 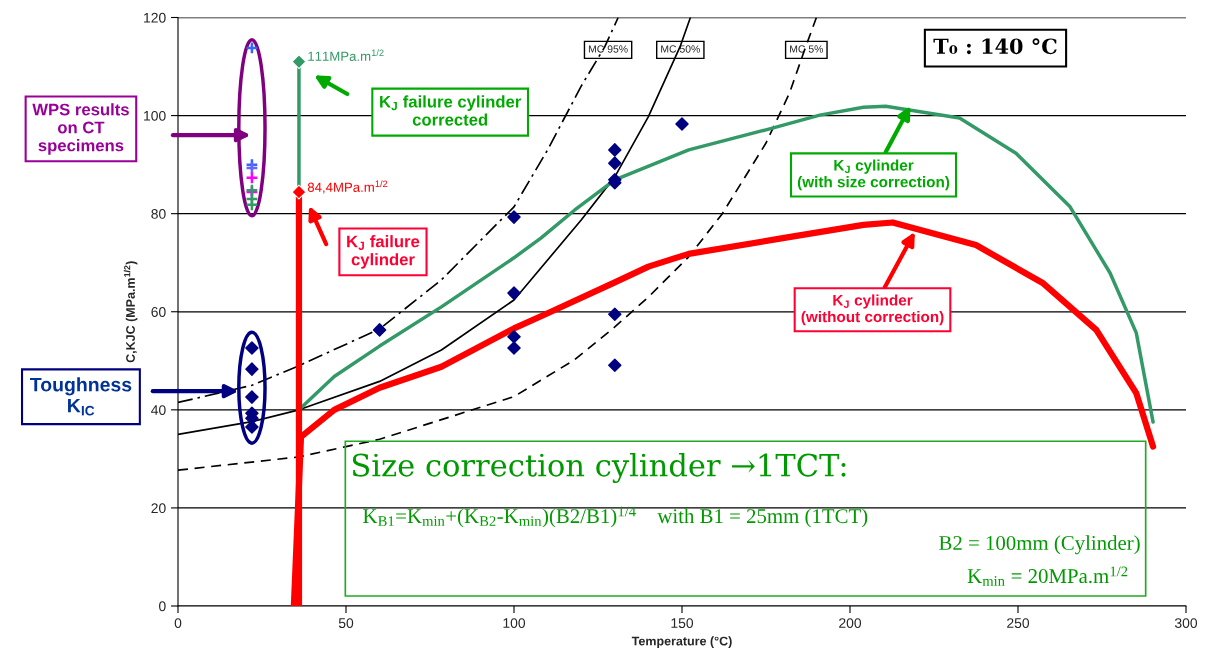 What do you see at coordinates (615, 517) in the screenshot?
I see `text: K$_{B1}$=K$_{min}$+(K$_{B2}$-K$_{min}$)(B2/B1)$^{1/4}$ with B1 = 25mm (1TCT)` at bounding box center [615, 517].